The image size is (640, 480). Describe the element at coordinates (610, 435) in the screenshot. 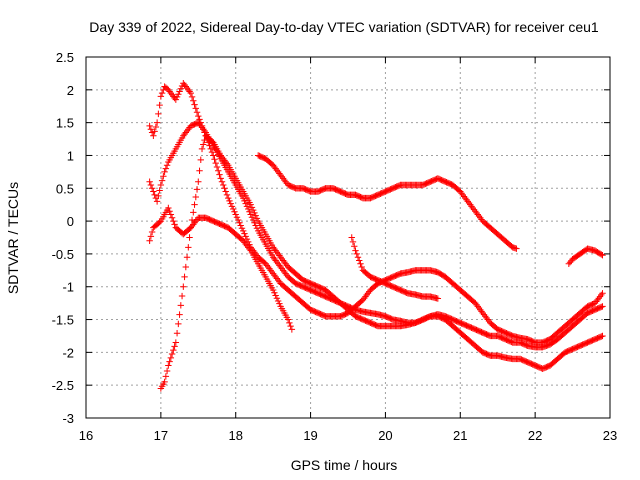

I see `x-tick-label: 23` at that location.